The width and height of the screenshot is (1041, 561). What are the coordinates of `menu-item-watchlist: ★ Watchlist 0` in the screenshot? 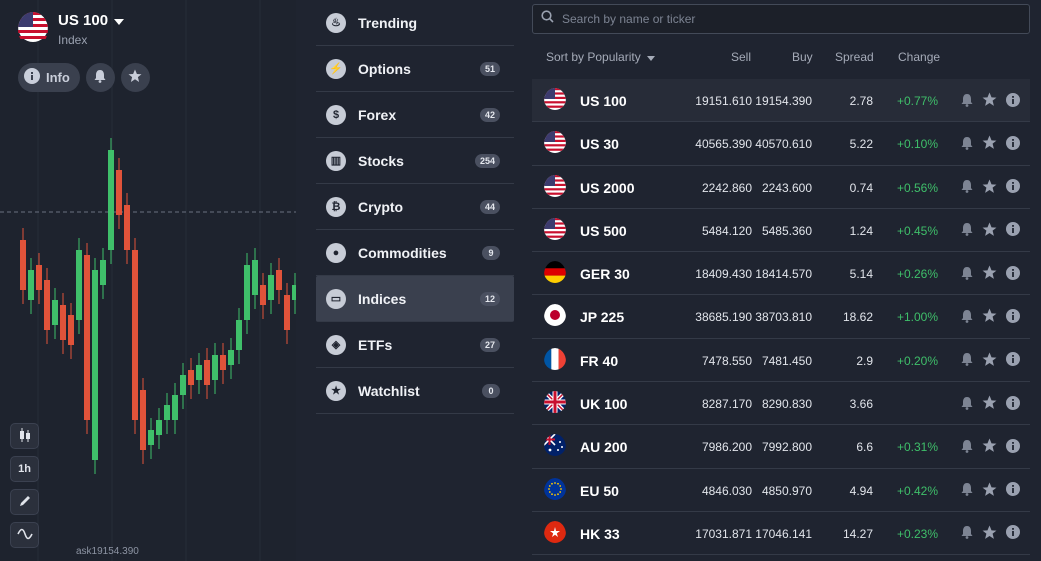 It's located at (415, 391).